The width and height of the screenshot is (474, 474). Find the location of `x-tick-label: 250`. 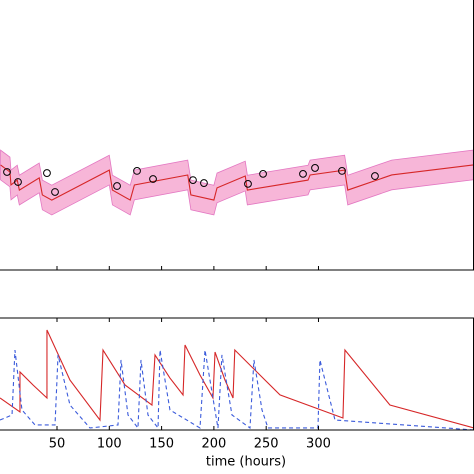

x-tick-label: 250 is located at coordinates (266, 444).